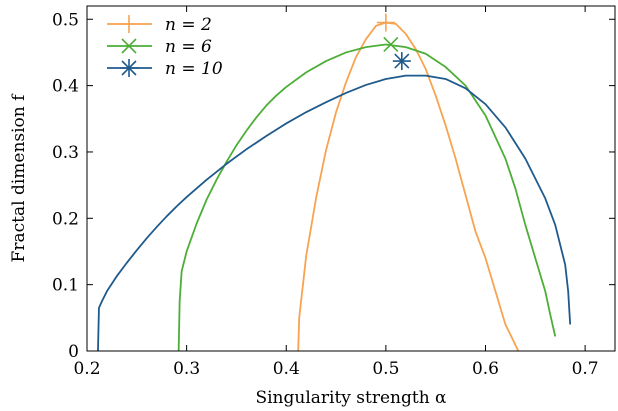 Image resolution: width=618 pixels, height=411 pixels. Describe the element at coordinates (65, 153) in the screenshot. I see `y-tick-label: 0.3` at that location.